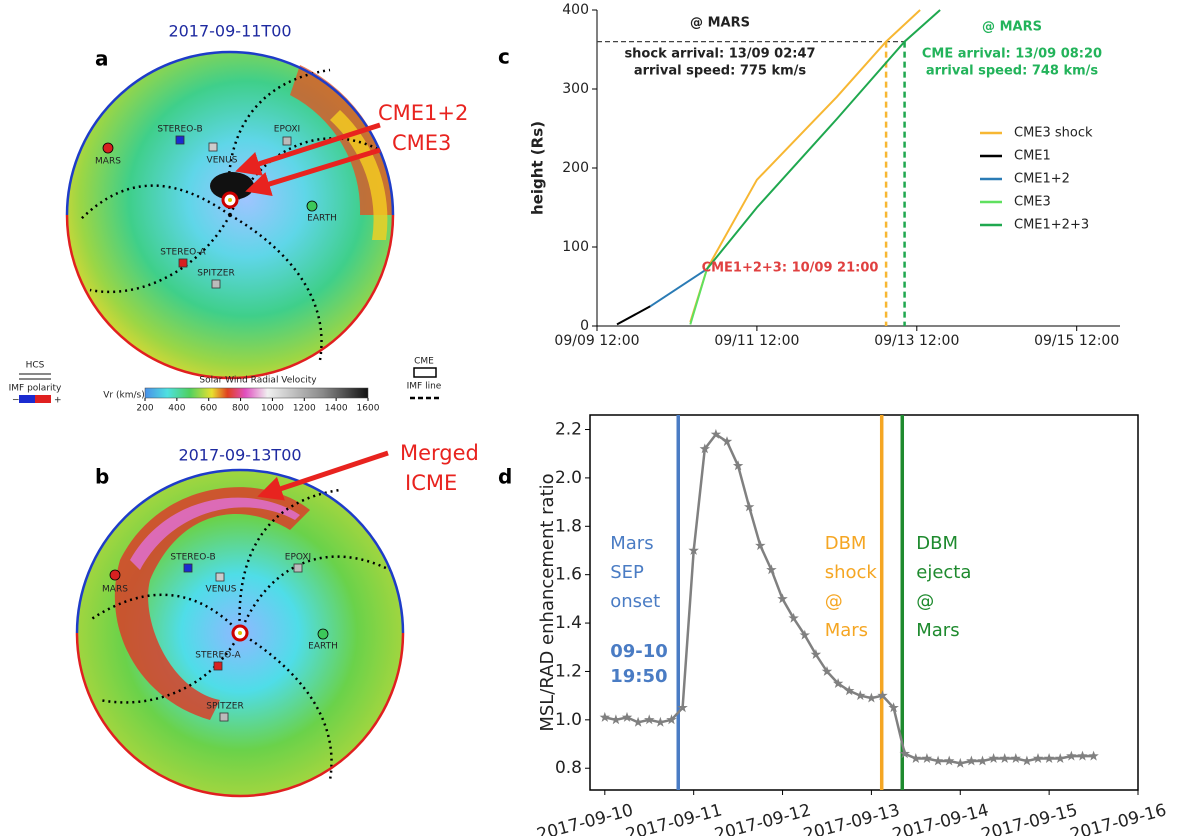  Describe the element at coordinates (230, 215) in the screenshot. I see `simulation-a` at that location.